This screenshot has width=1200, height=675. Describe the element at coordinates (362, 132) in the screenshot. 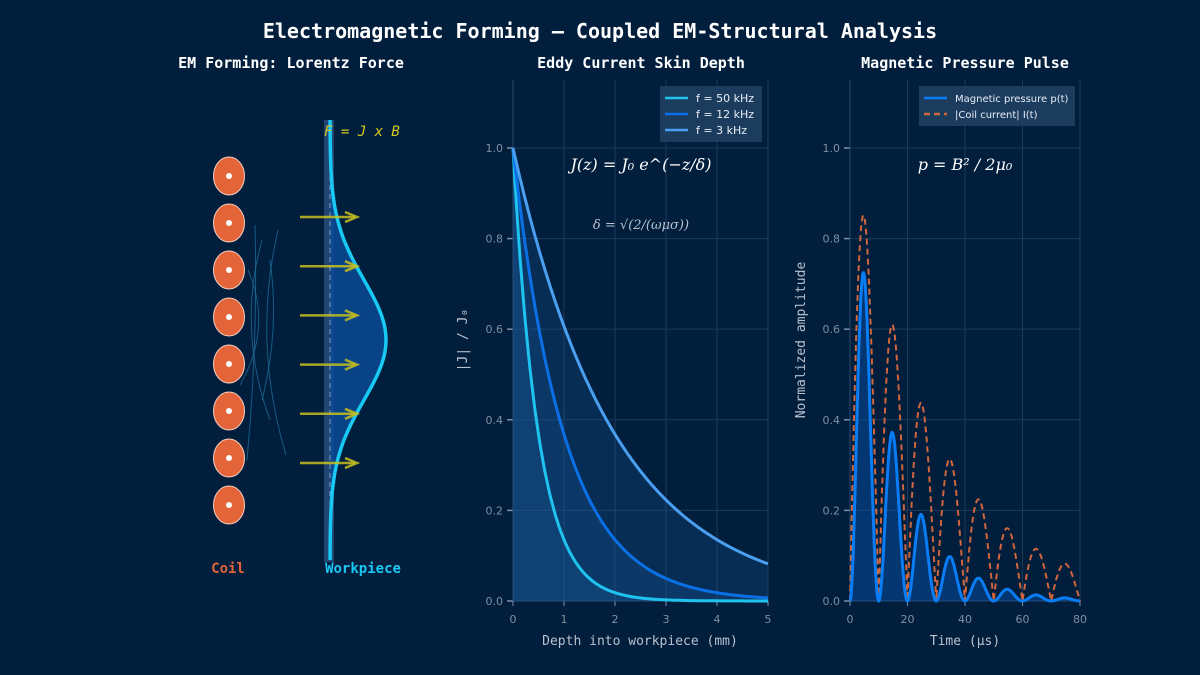

I see `force-equation-label: F = J x B` at that location.